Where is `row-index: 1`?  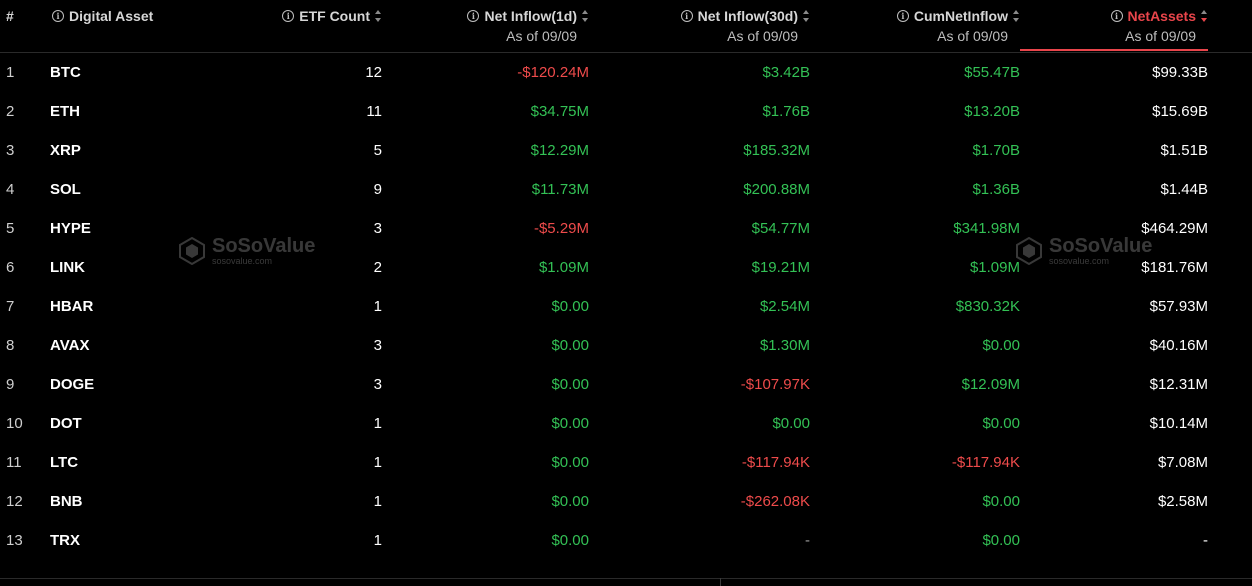
row-index: 1 is located at coordinates (10, 72).